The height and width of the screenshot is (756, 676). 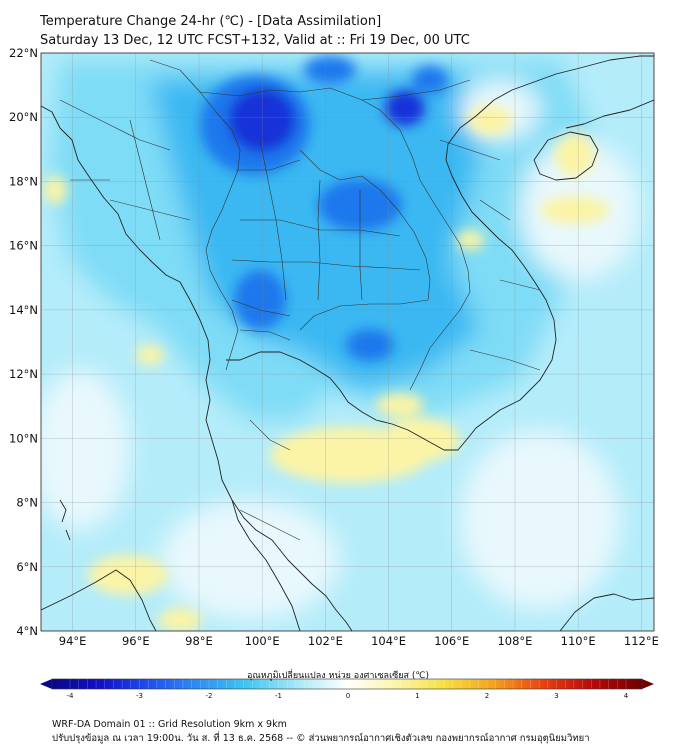 I want to click on lat-label: 22°N, so click(x=23, y=53).